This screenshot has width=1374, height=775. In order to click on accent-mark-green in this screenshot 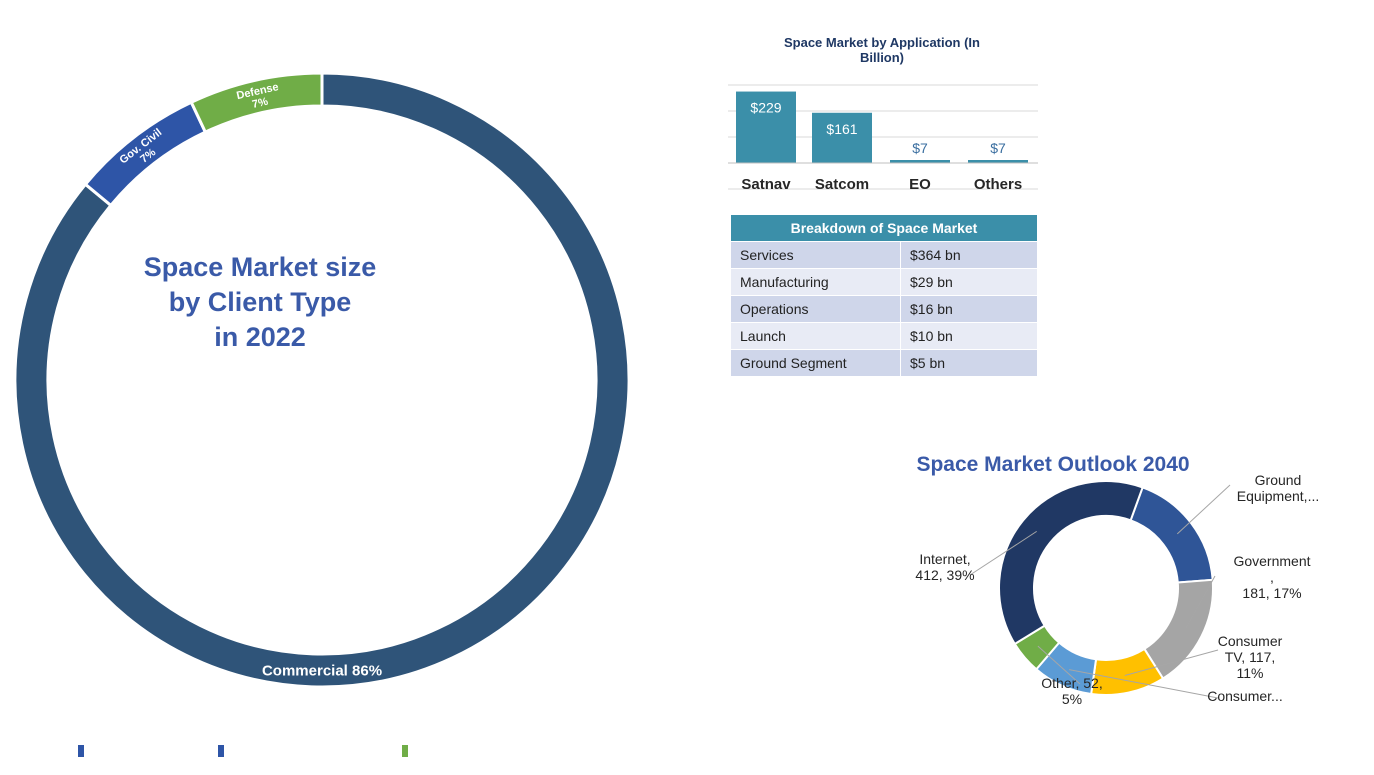, I will do `click(405, 751)`.